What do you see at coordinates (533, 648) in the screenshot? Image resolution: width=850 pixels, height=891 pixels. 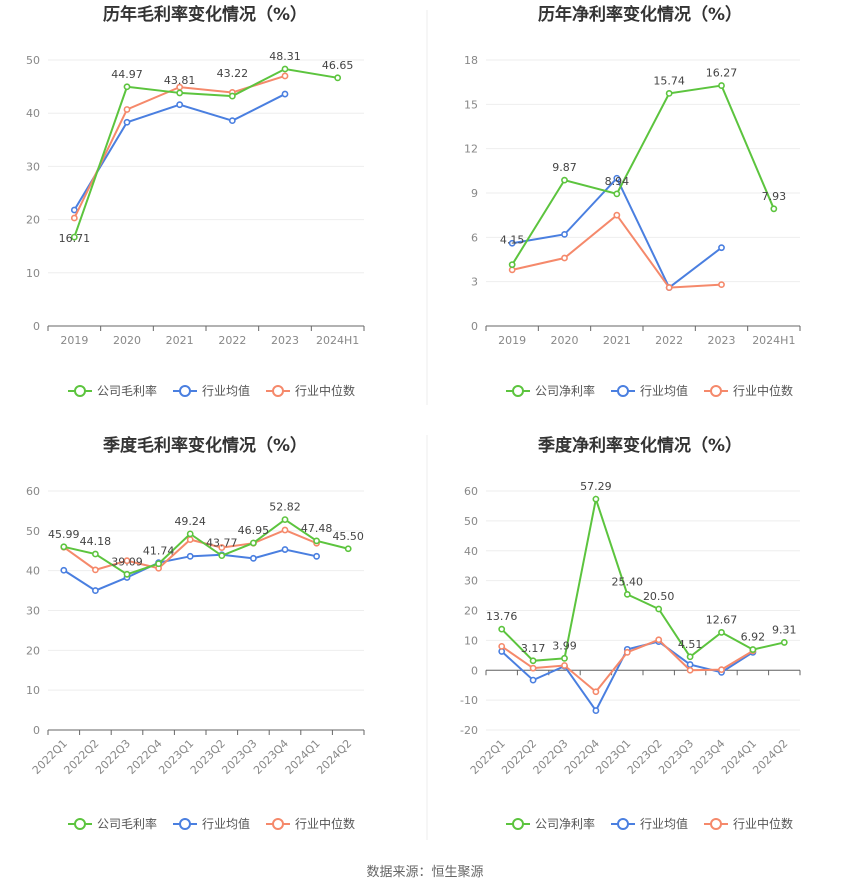 I see `data-label: 3.17` at bounding box center [533, 648].